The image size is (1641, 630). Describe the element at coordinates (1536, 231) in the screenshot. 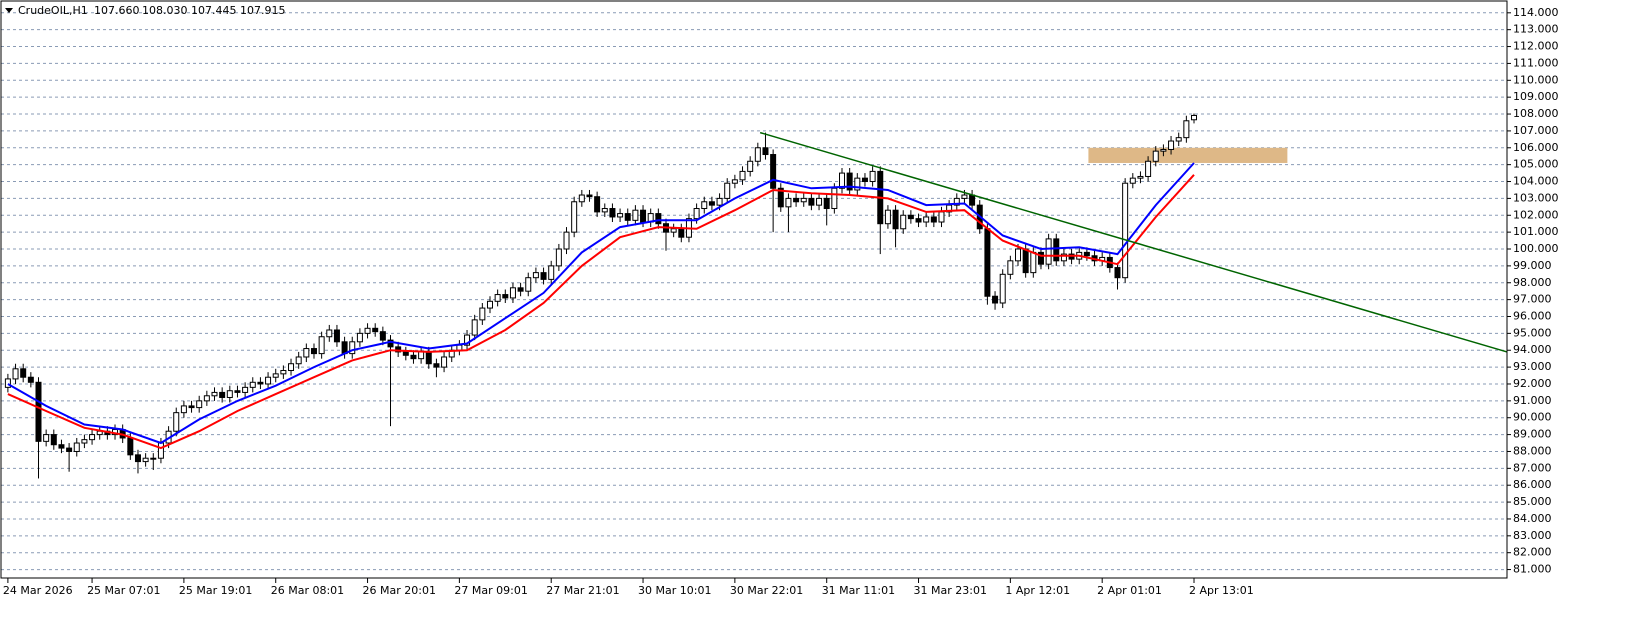

I see `y-tick-label: 101.000` at that location.